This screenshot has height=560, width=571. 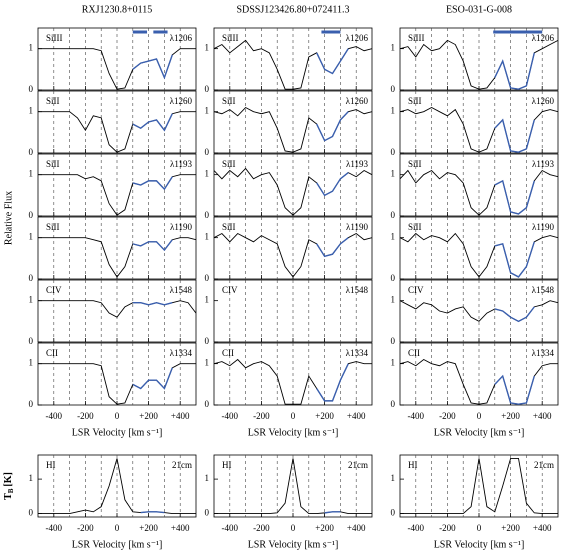 I want to click on ion-label: CIV, so click(x=230, y=290).